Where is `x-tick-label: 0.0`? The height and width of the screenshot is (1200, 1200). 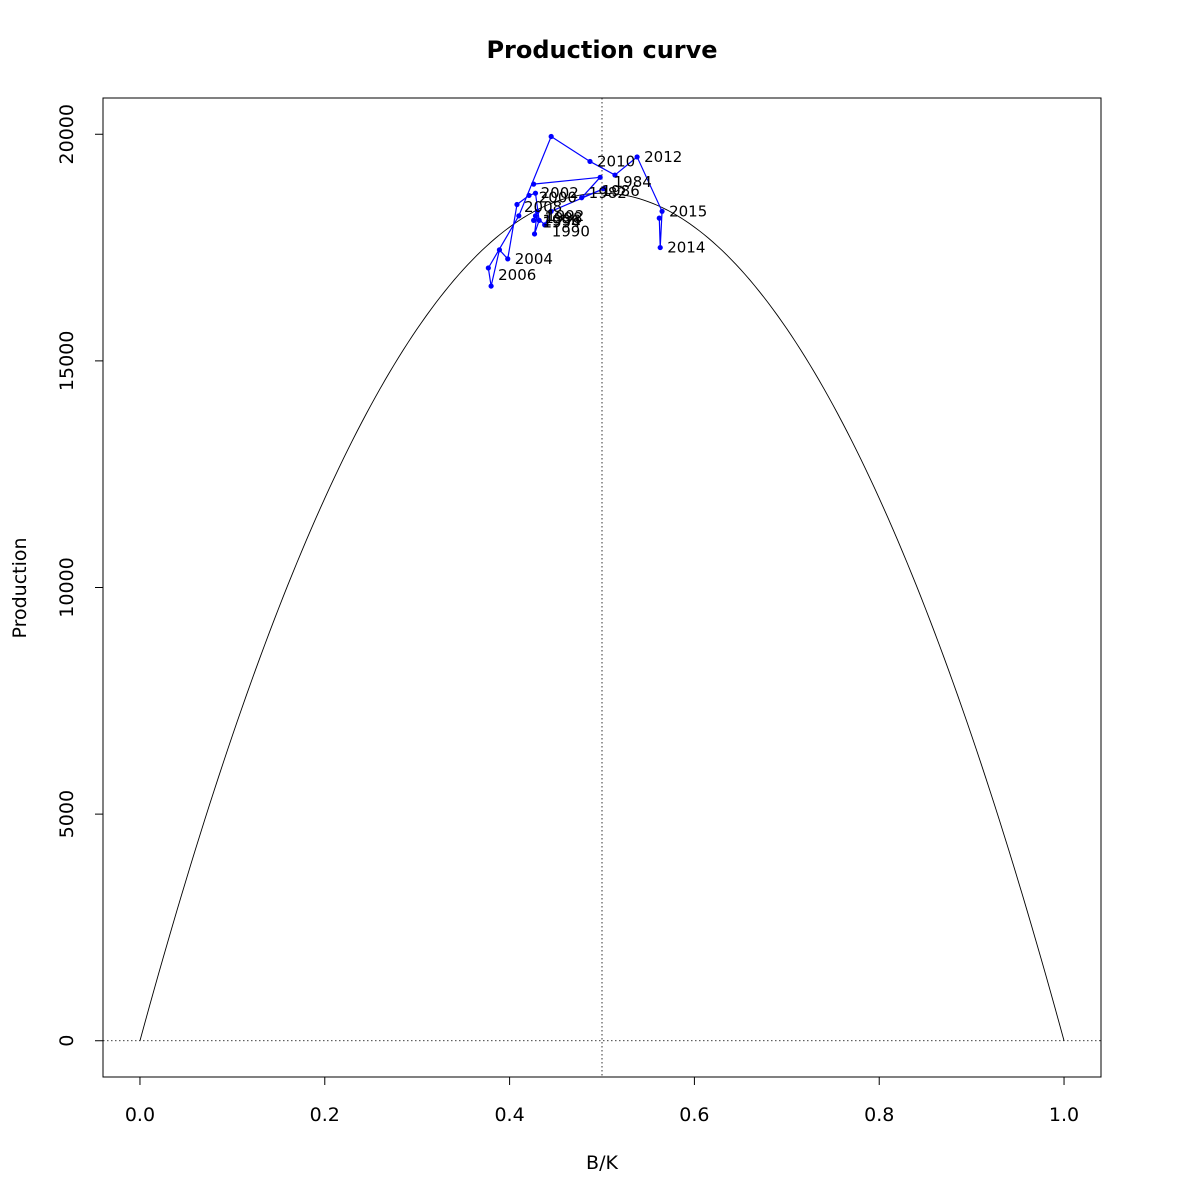
x-tick-label: 0.0 is located at coordinates (140, 1115).